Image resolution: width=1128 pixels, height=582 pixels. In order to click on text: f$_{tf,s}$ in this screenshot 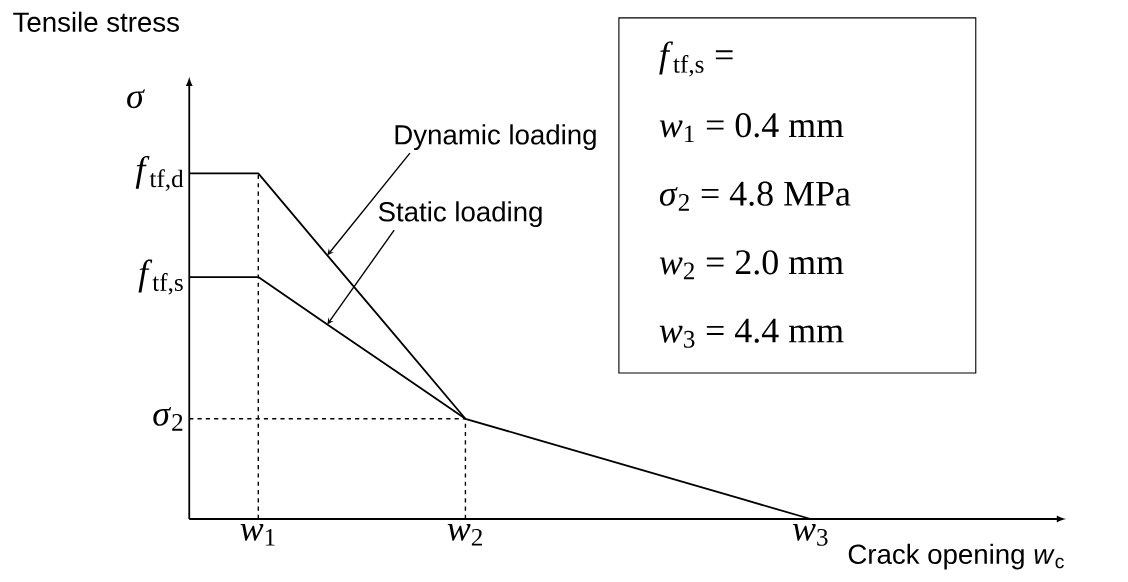, I will do `click(160, 277)`.